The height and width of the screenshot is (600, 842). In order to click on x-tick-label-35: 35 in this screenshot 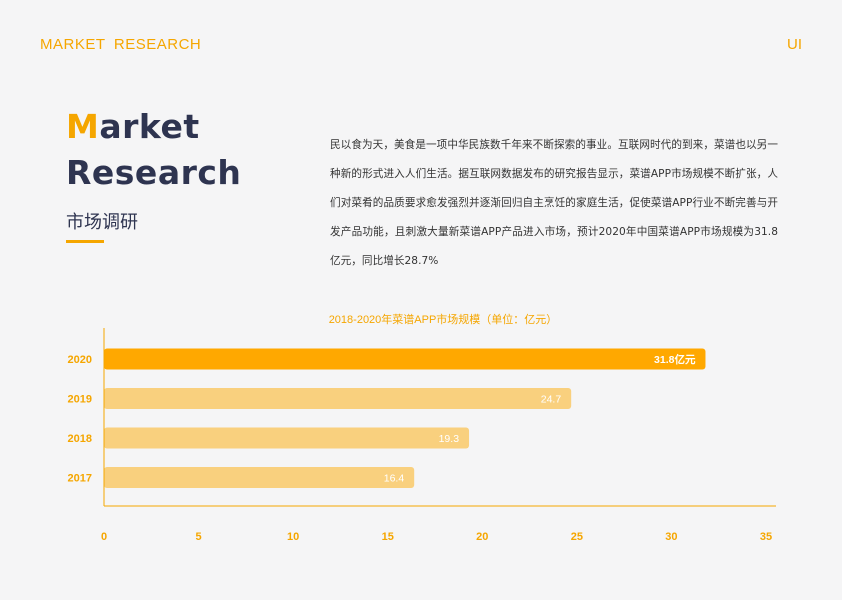, I will do `click(766, 537)`.